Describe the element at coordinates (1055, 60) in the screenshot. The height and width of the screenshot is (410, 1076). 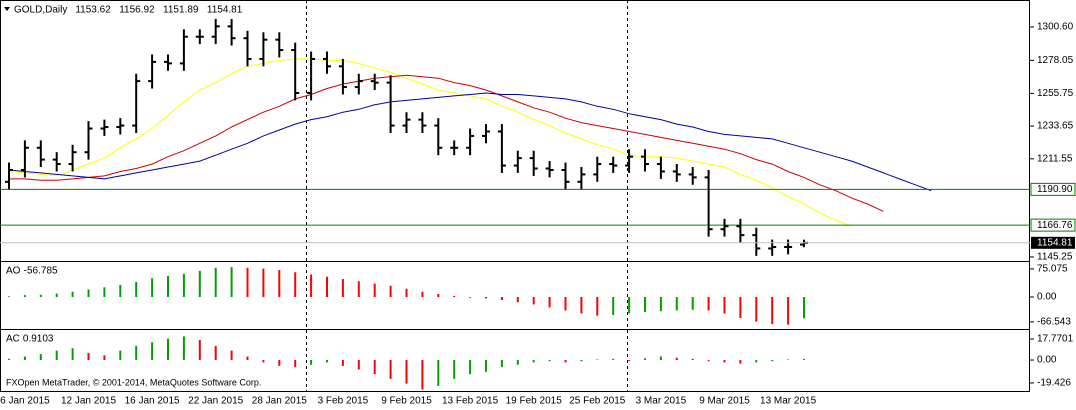
I see `y-tick-label: 1278.05` at that location.